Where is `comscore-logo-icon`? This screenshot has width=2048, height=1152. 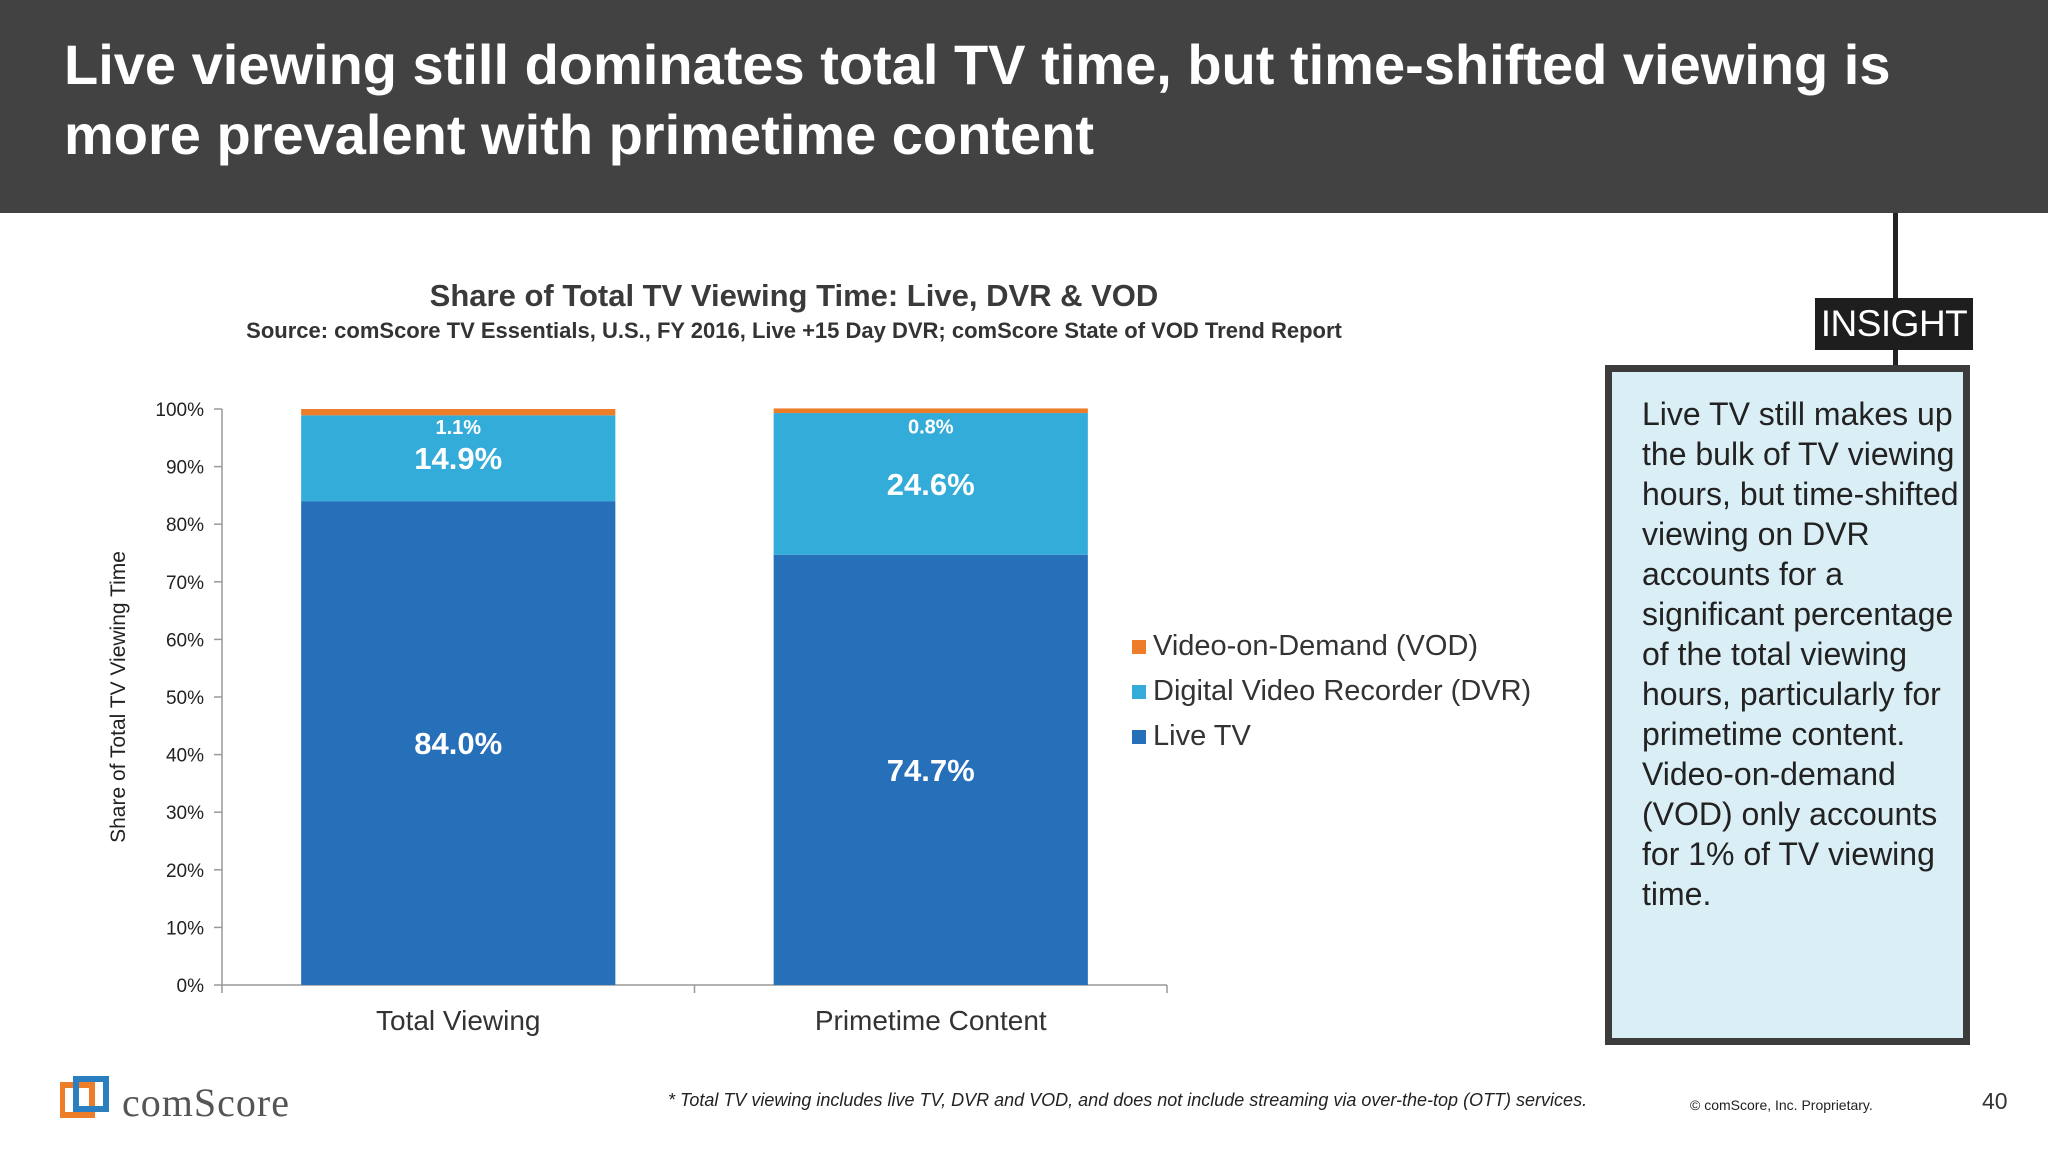 comscore-logo-icon is located at coordinates (84, 1097).